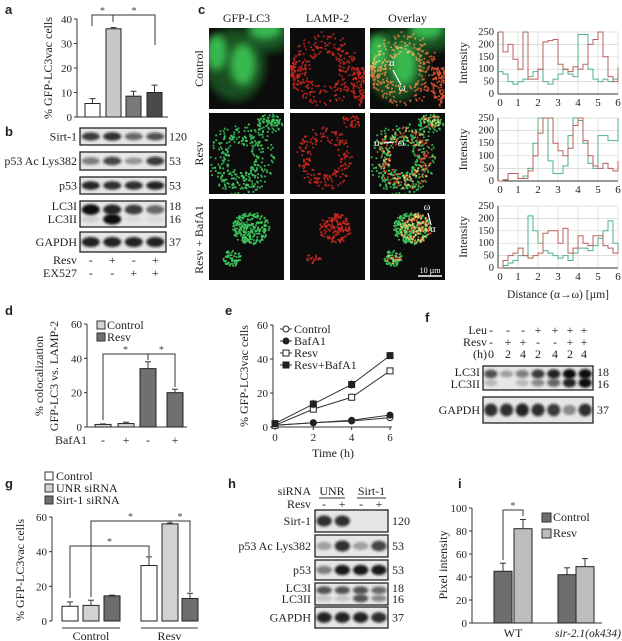 Image resolution: width=622 pixels, height=641 pixels. Describe the element at coordinates (199, 154) in the screenshot. I see `panel-c-row-label: Resv` at that location.